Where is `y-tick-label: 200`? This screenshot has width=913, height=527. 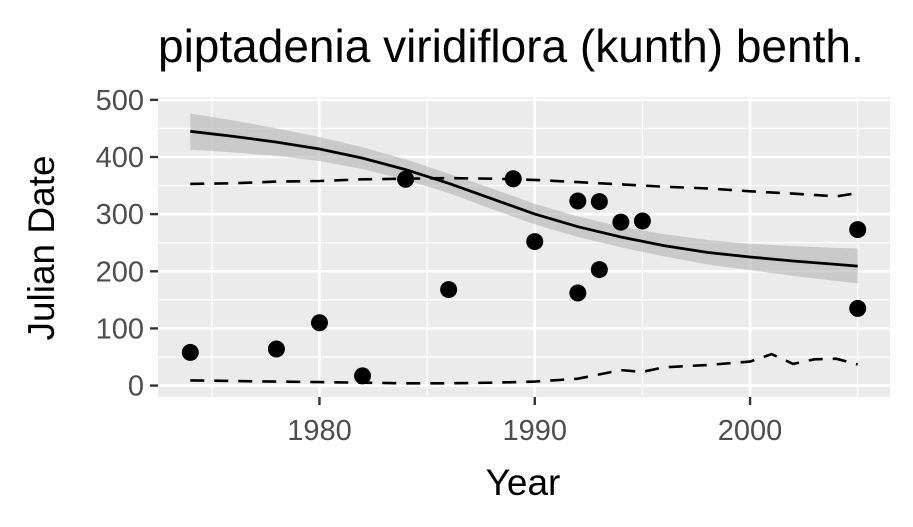
y-tick-label: 200 is located at coordinates (120, 272).